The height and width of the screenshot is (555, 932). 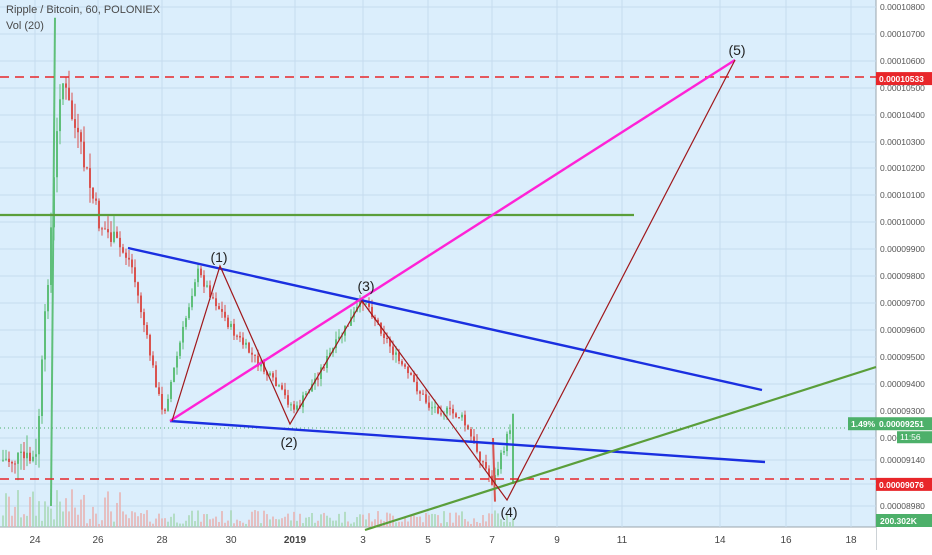 What do you see at coordinates (53, 262) in the screenshot?
I see `candle-spike` at bounding box center [53, 262].